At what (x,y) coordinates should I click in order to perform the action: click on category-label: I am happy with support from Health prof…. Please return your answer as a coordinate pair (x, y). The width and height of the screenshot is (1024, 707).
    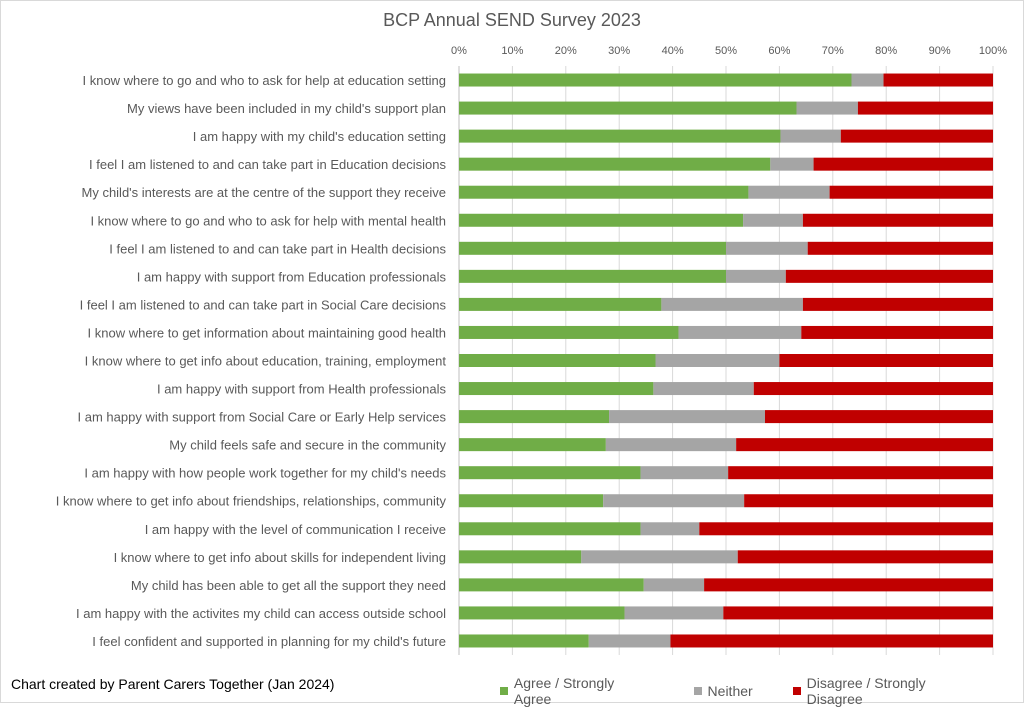
    Looking at the image, I should click on (302, 389).